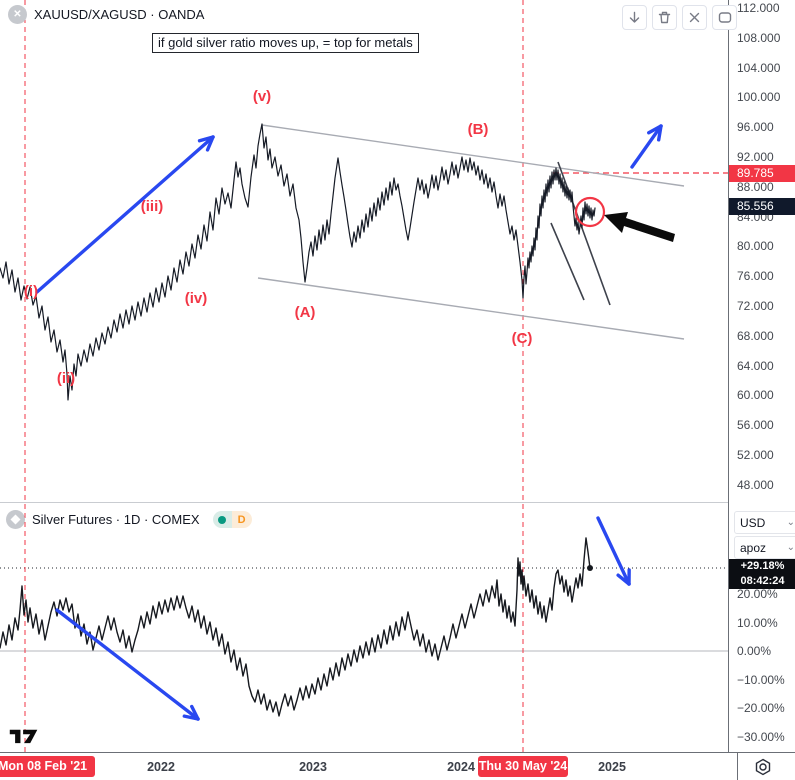 The height and width of the screenshot is (780, 795). What do you see at coordinates (48, 766) in the screenshot?
I see `crosshair-date-left: Mon 08 Feb '21` at bounding box center [48, 766].